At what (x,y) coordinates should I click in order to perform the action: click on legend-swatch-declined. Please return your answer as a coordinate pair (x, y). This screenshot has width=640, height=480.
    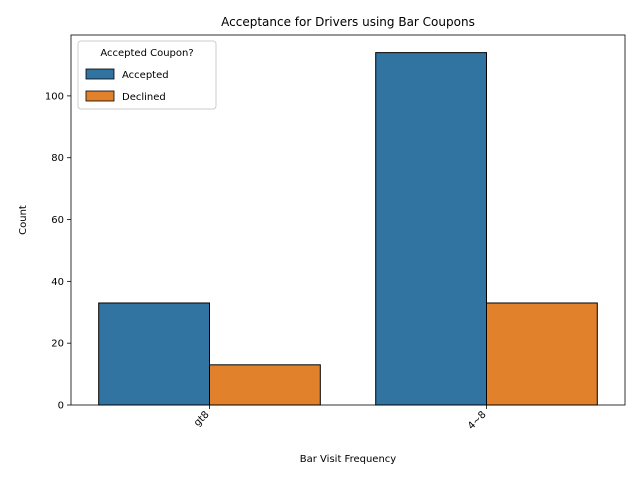
    Looking at the image, I should click on (100, 96).